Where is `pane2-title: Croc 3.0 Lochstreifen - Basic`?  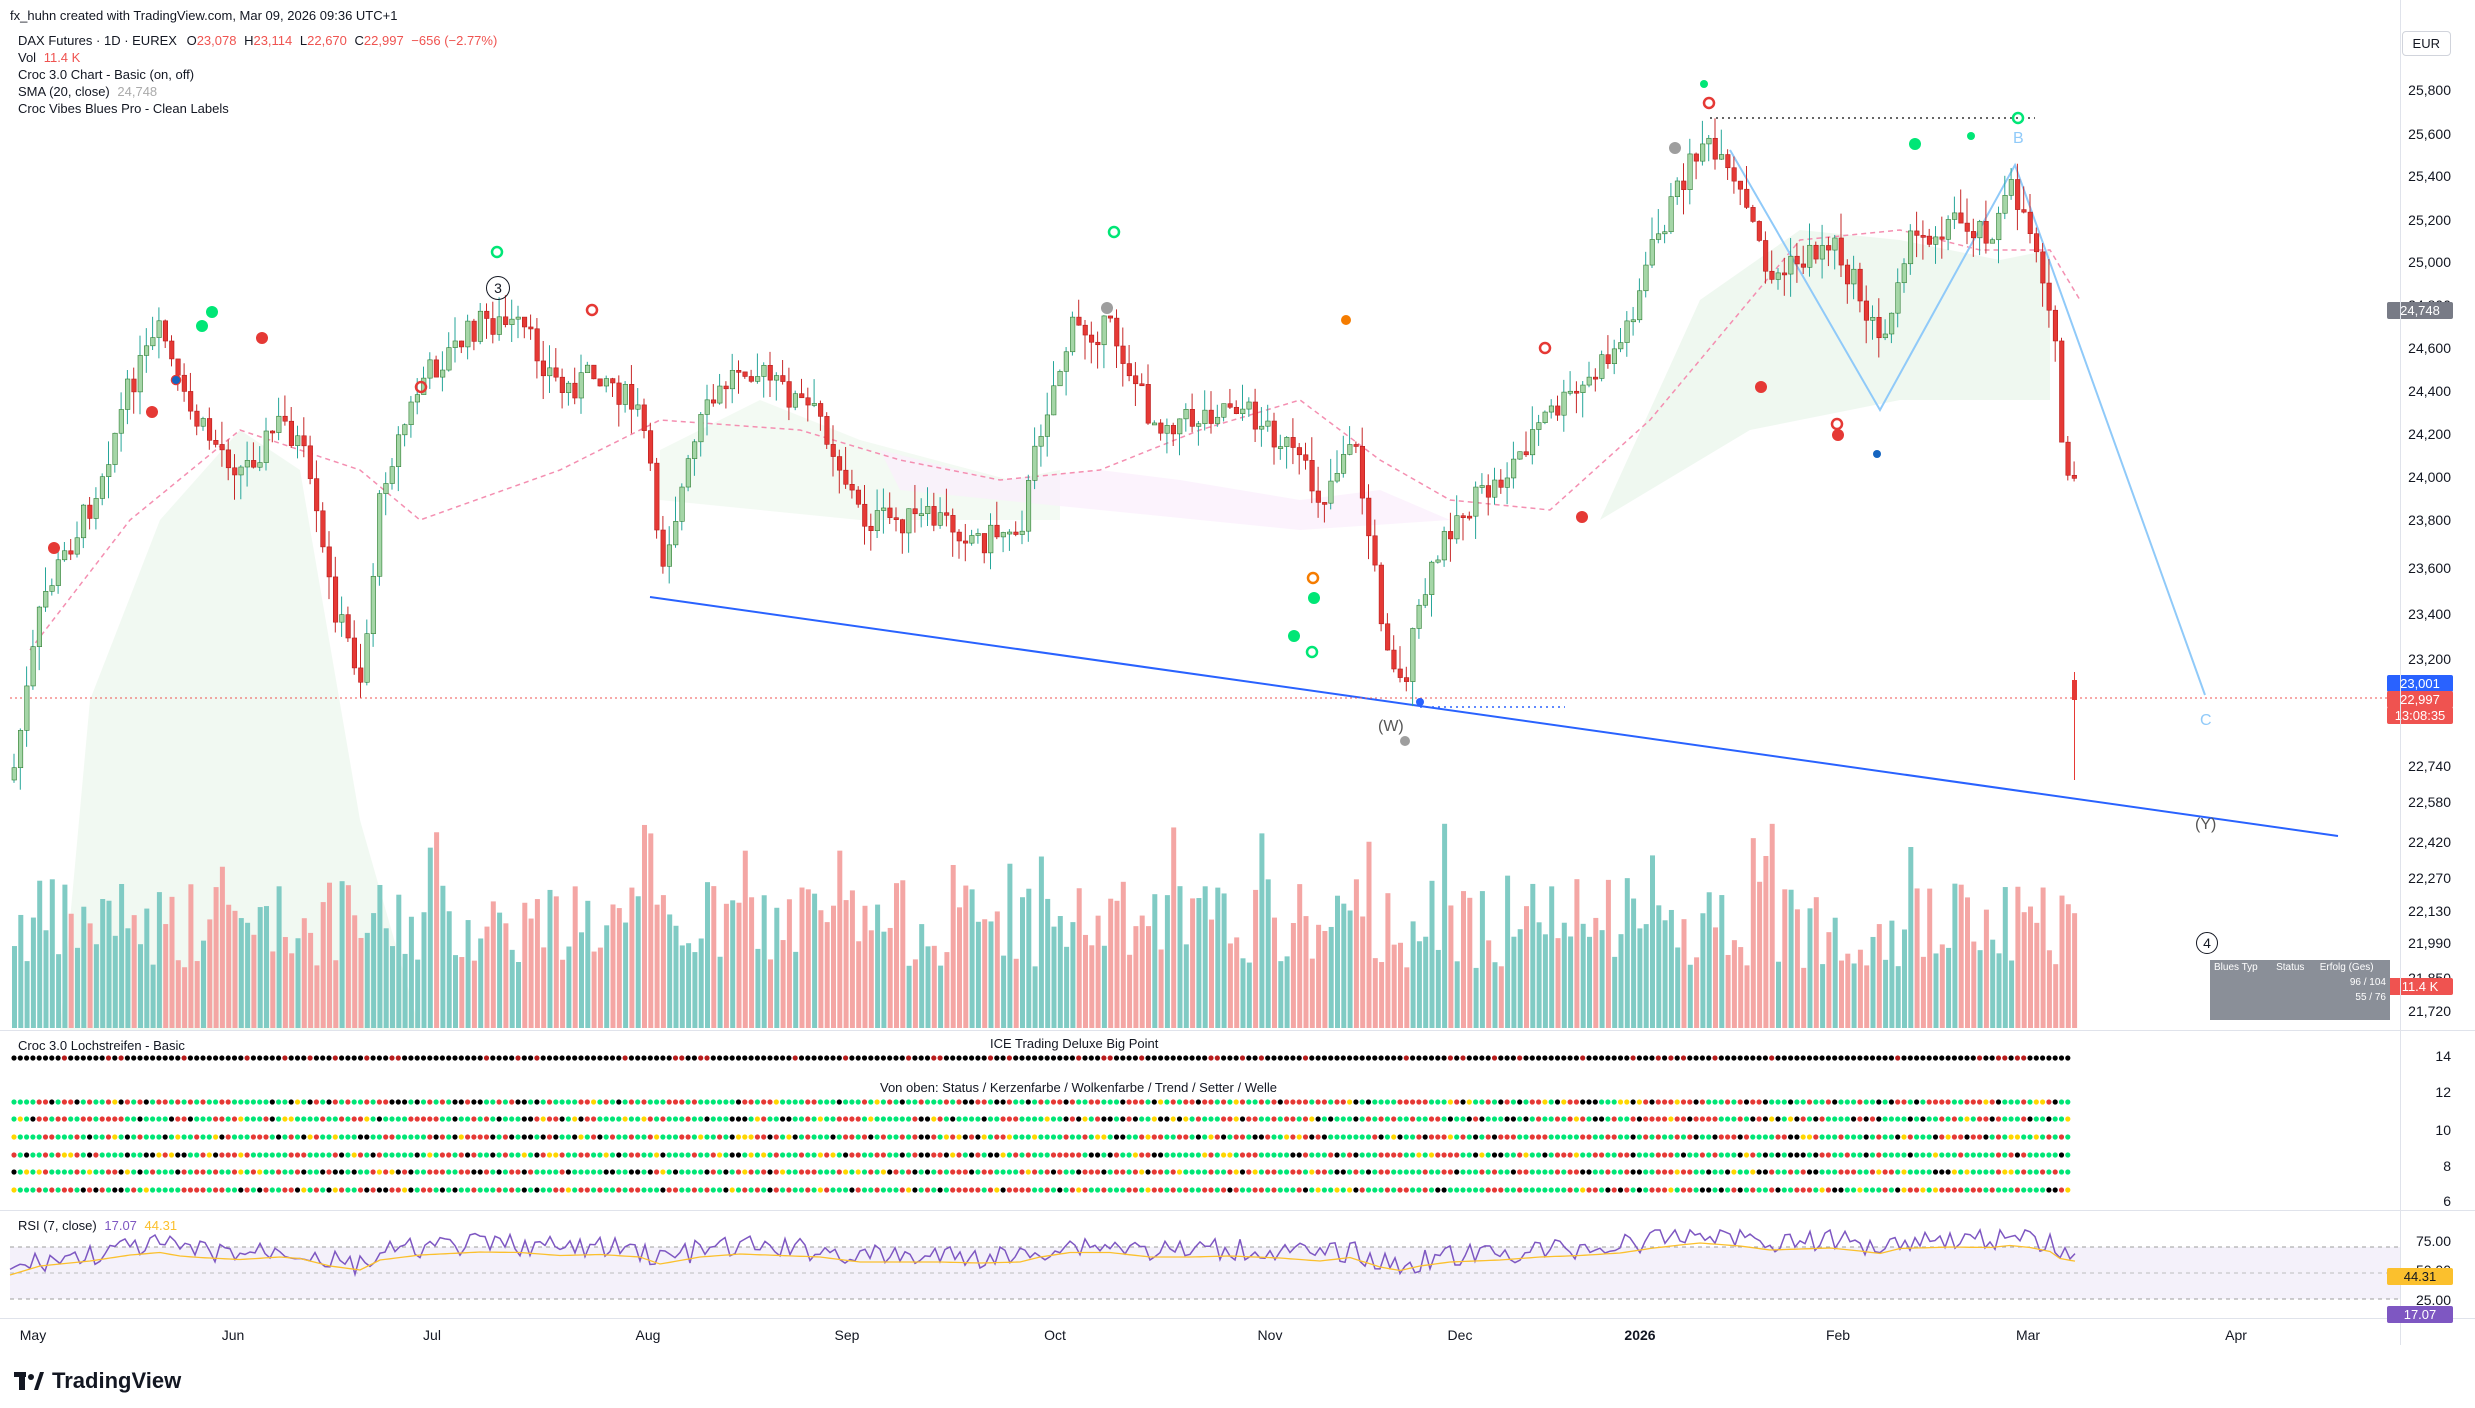 pane2-title: Croc 3.0 Lochstreifen - Basic is located at coordinates (101, 1045).